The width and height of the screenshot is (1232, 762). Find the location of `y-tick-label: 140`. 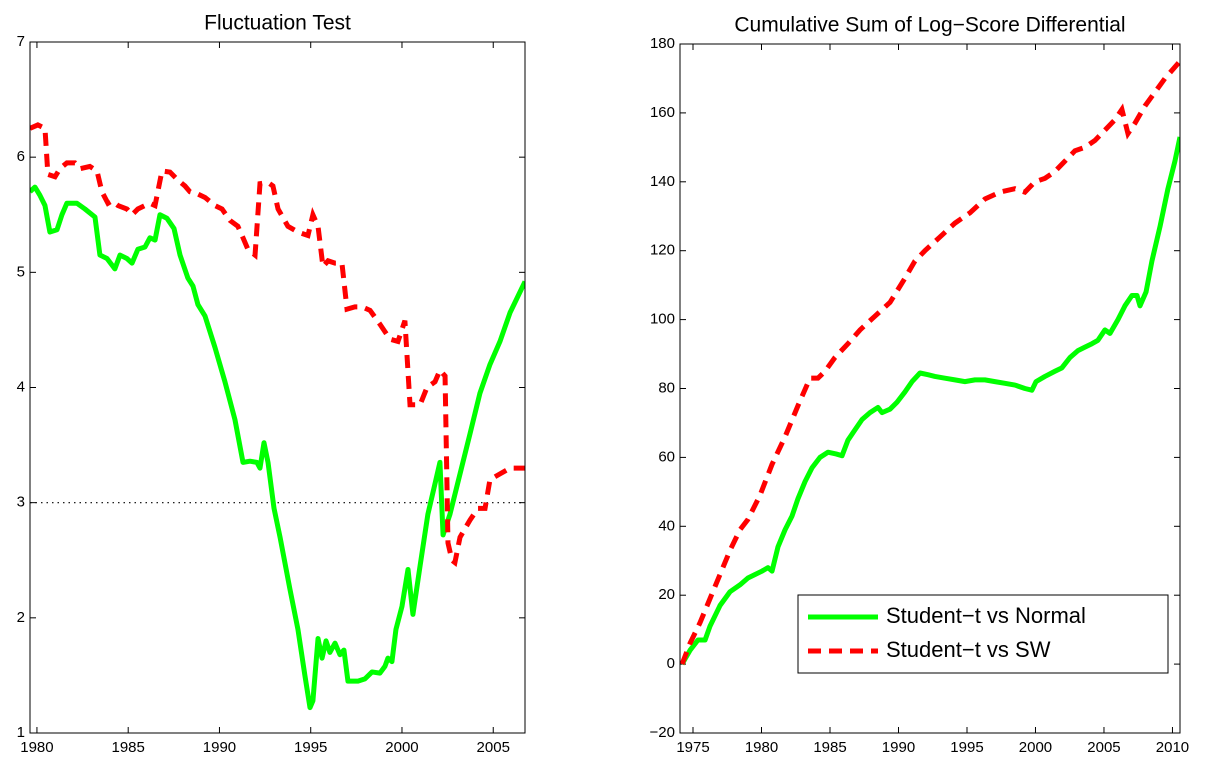

y-tick-label: 140 is located at coordinates (662, 181).